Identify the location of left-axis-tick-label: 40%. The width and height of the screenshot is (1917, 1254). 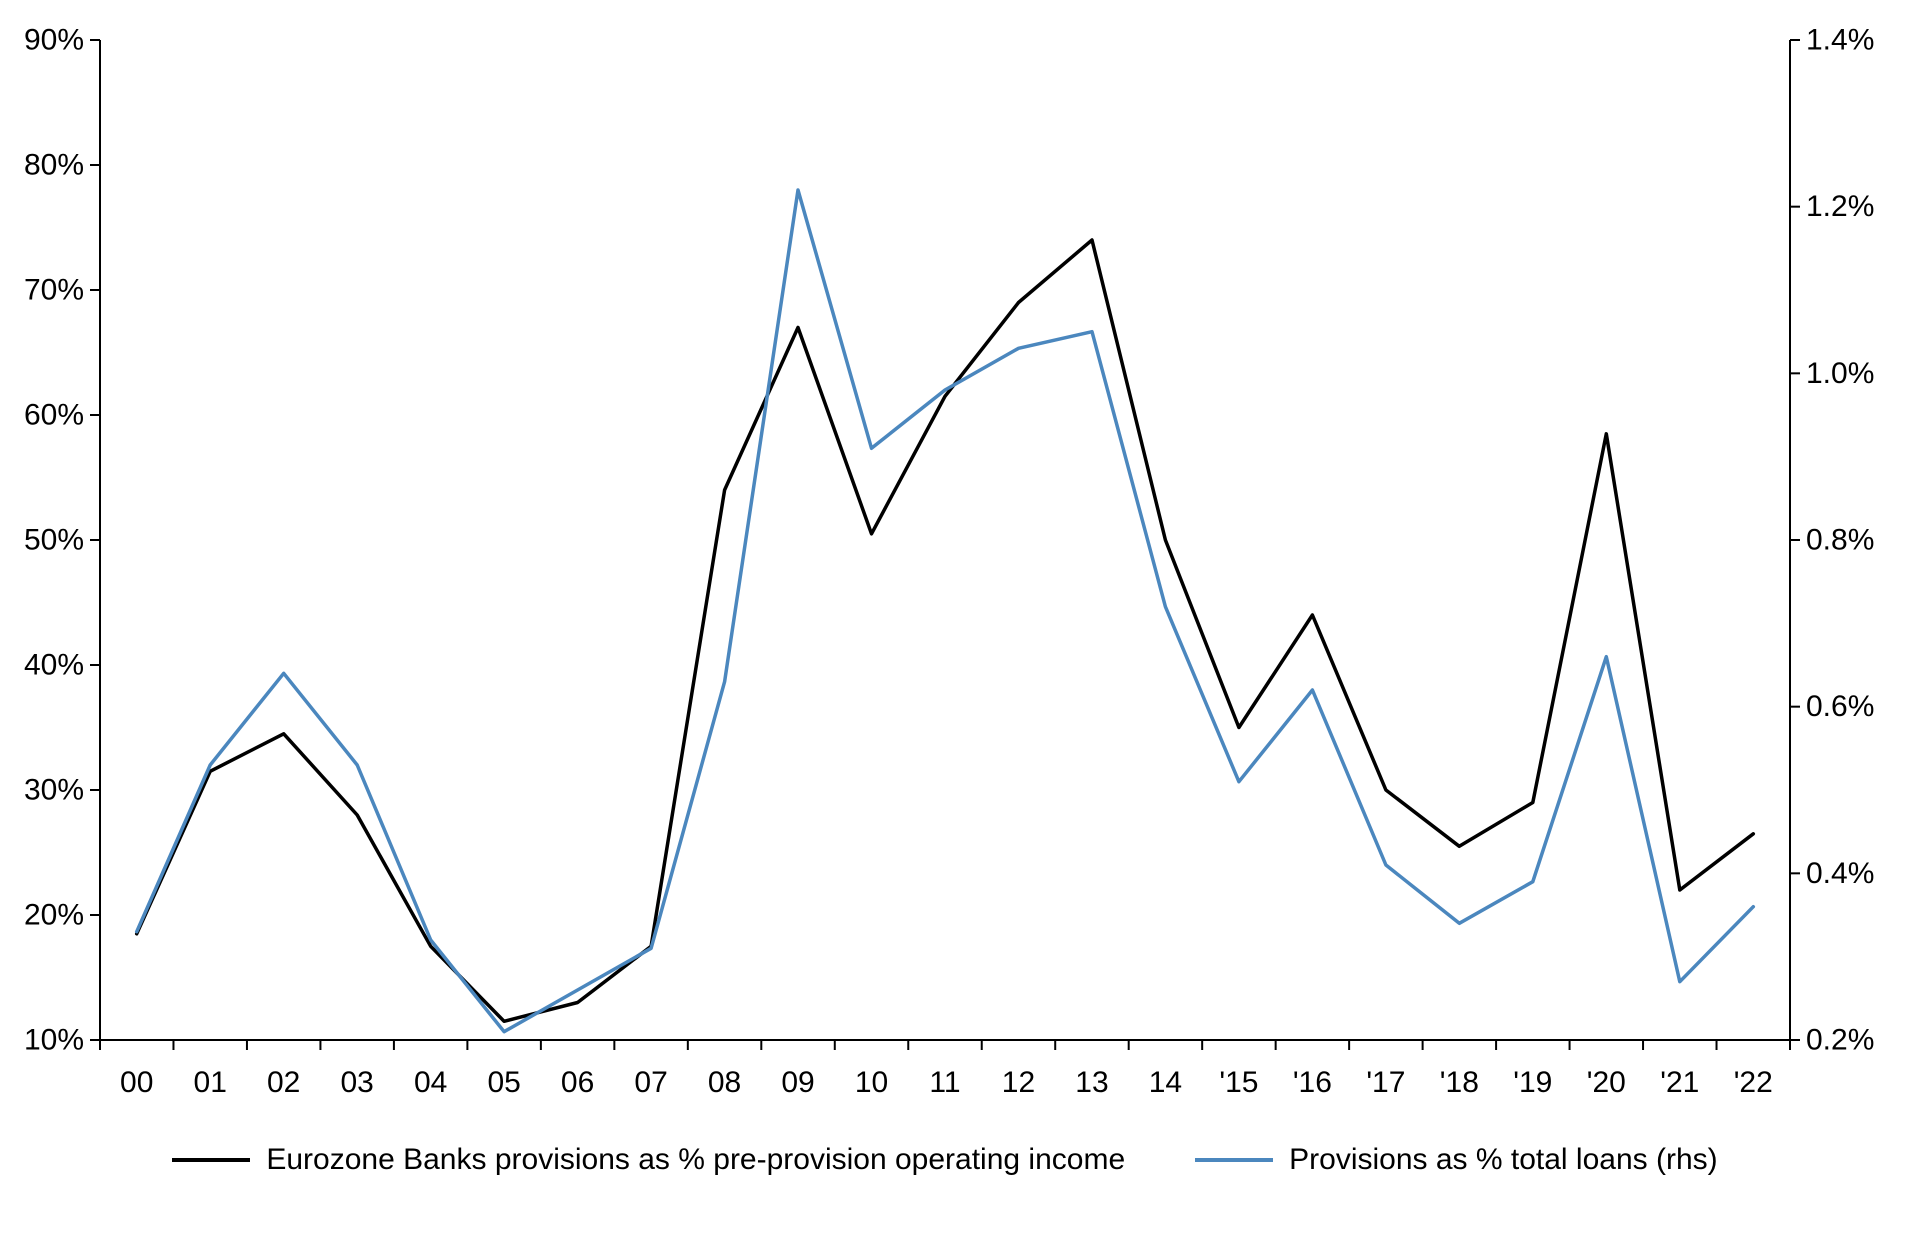
(54, 665).